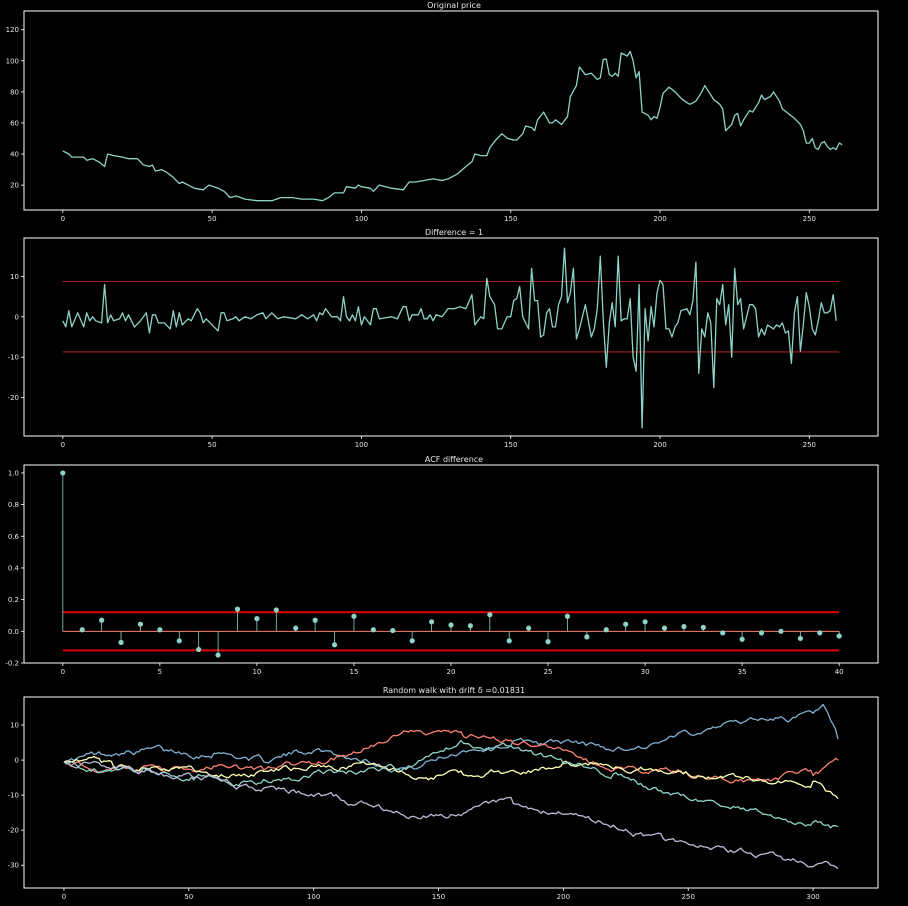 The height and width of the screenshot is (906, 908). What do you see at coordinates (256, 672) in the screenshot?
I see `x-tick-label: 10` at bounding box center [256, 672].